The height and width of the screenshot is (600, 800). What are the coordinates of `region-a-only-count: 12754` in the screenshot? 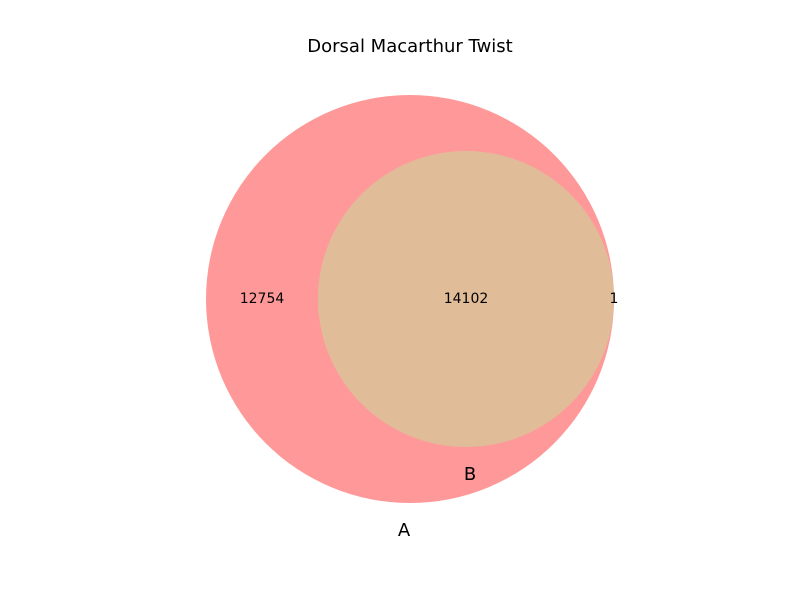 It's located at (262, 299).